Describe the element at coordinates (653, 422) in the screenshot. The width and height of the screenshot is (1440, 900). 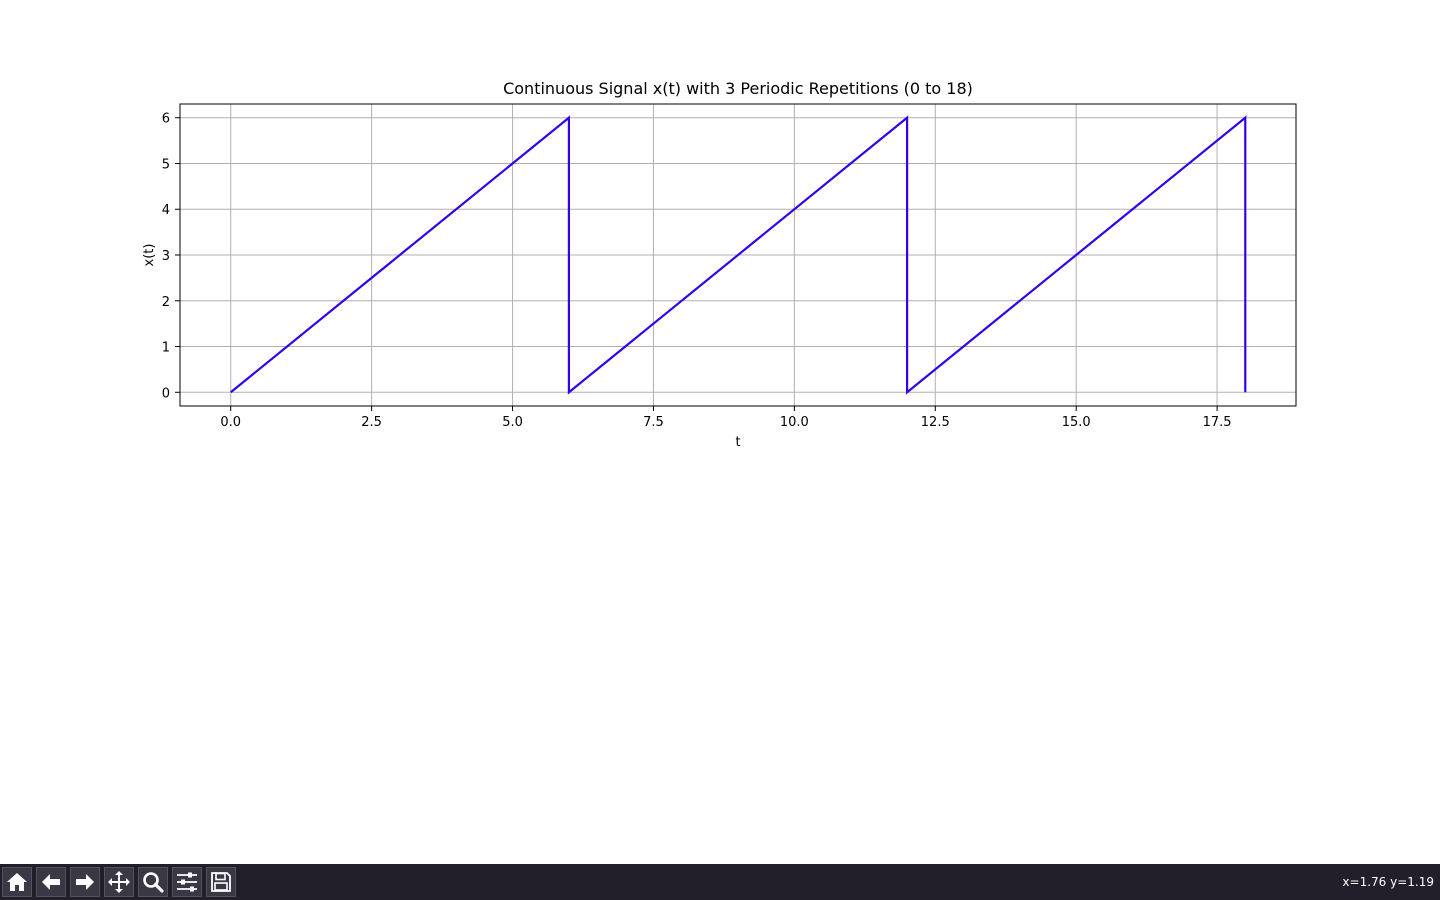
I see `x-tick-label: 7.5` at that location.